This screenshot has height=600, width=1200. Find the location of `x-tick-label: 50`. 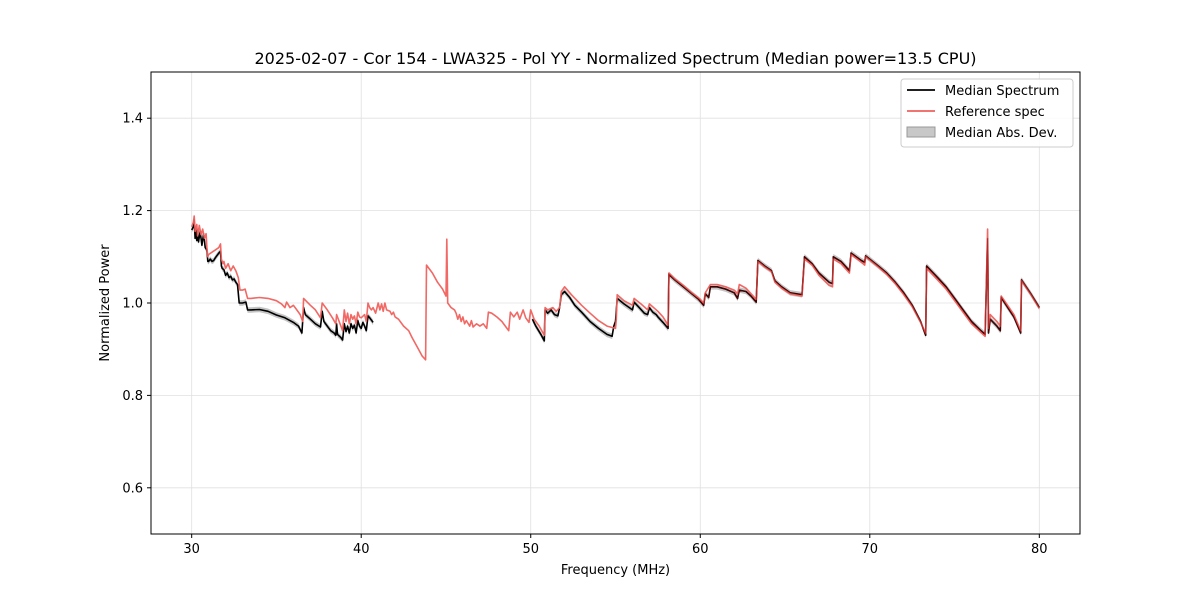

x-tick-label: 50 is located at coordinates (530, 549).